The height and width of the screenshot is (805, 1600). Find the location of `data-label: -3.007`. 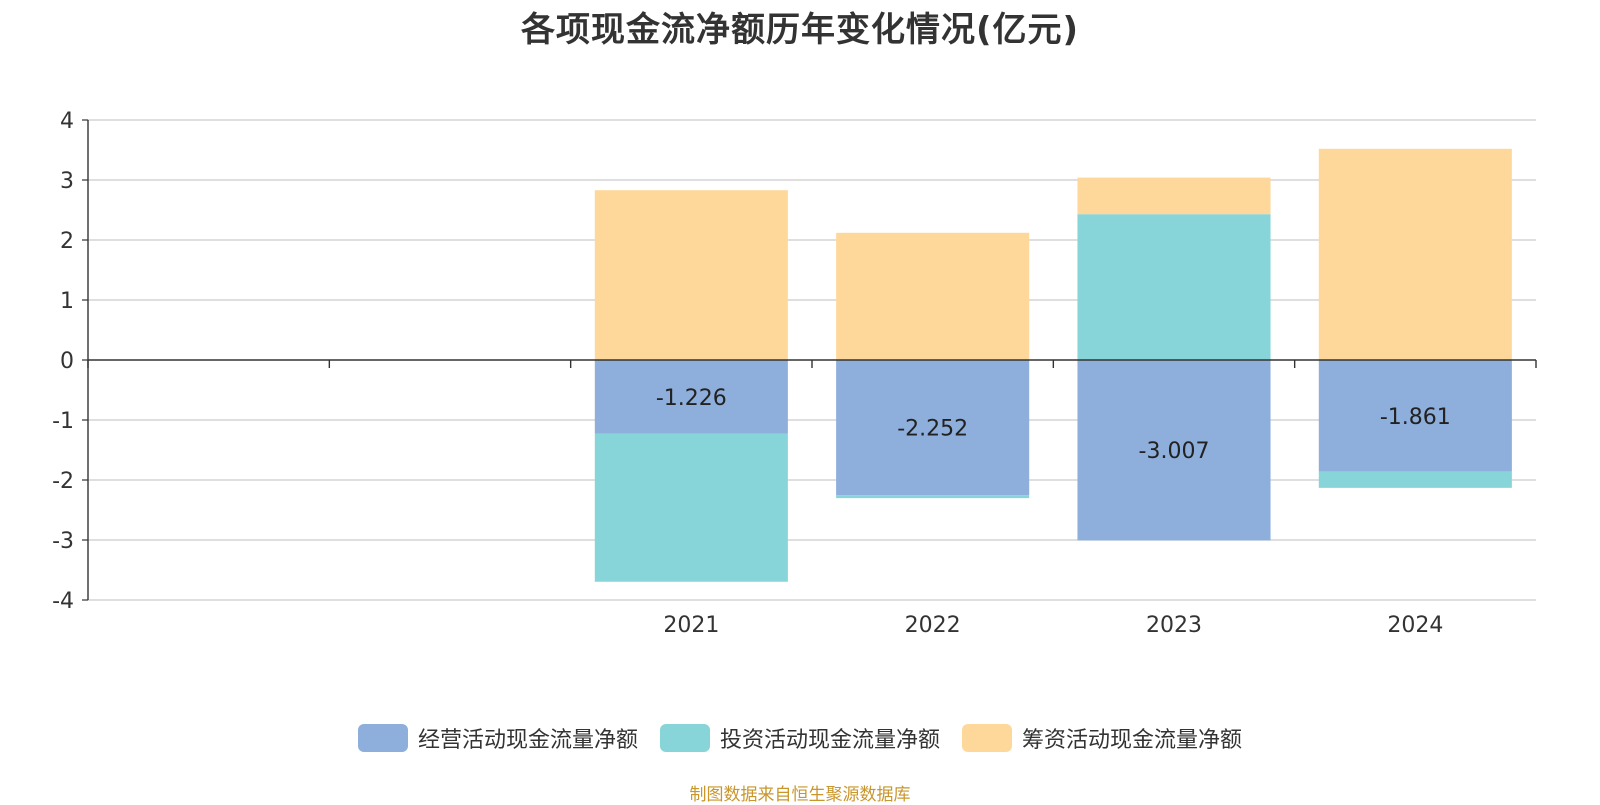

data-label: -3.007 is located at coordinates (1174, 451).